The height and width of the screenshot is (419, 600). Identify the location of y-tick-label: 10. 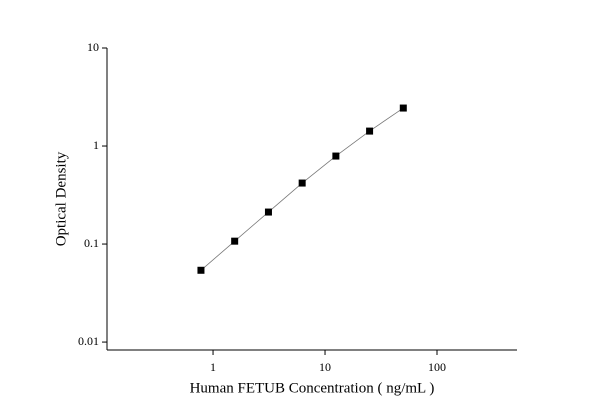
(93, 47).